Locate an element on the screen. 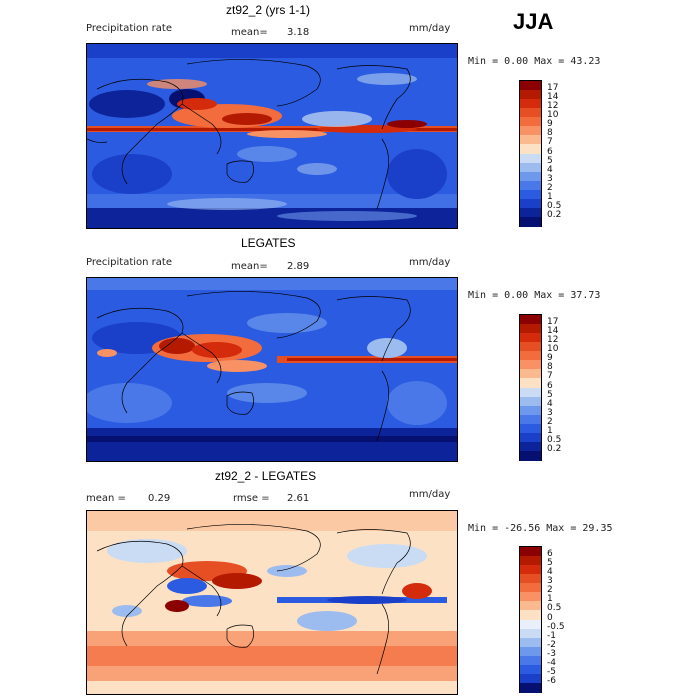  colorbar-tick-label: -5 is located at coordinates (551, 671).